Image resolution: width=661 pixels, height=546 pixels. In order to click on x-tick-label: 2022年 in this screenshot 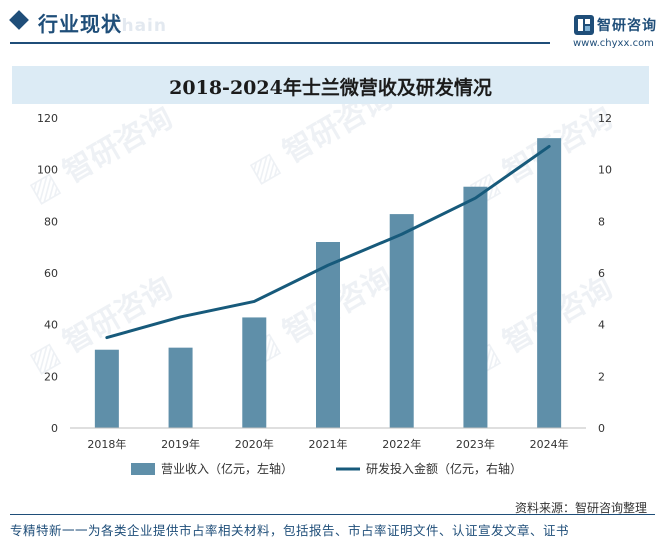, I will do `click(401, 444)`.